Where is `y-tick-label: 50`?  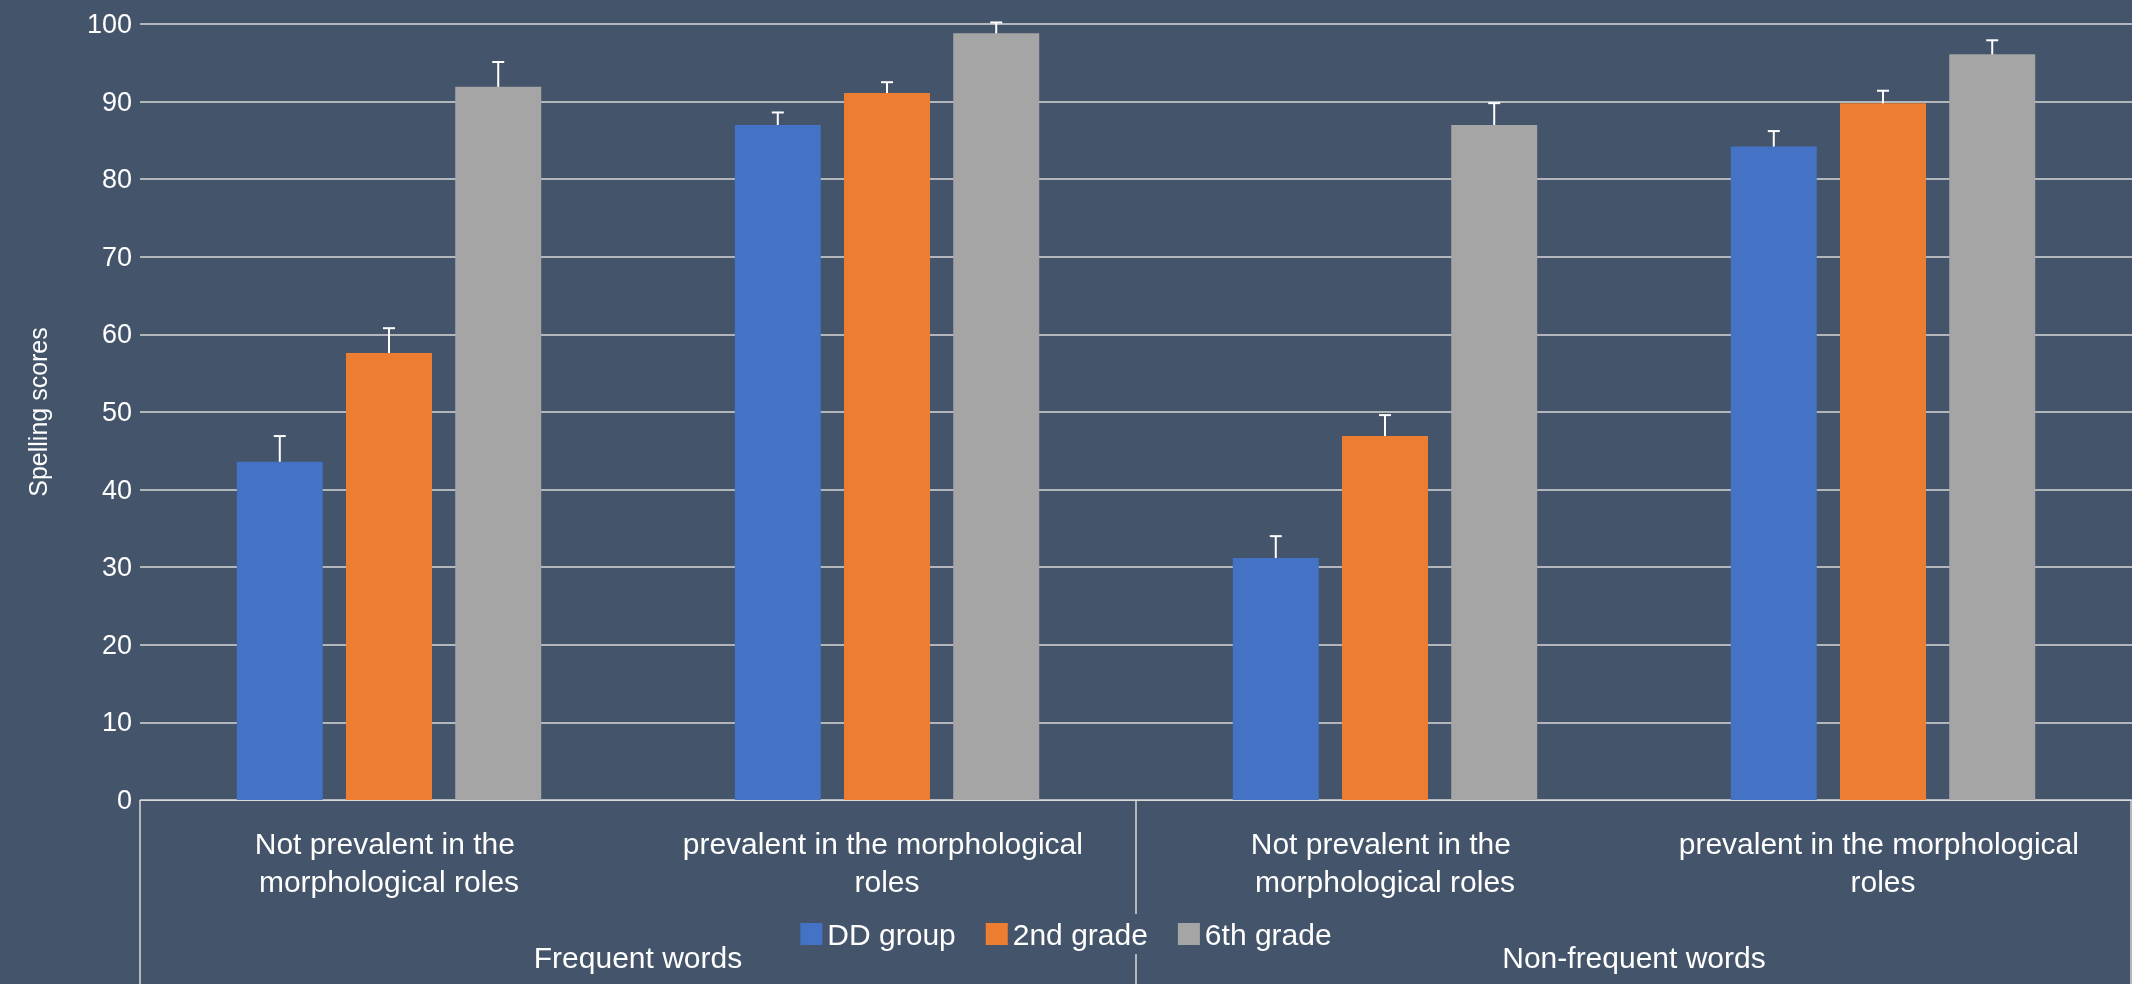
y-tick-label: 50 is located at coordinates (116, 412).